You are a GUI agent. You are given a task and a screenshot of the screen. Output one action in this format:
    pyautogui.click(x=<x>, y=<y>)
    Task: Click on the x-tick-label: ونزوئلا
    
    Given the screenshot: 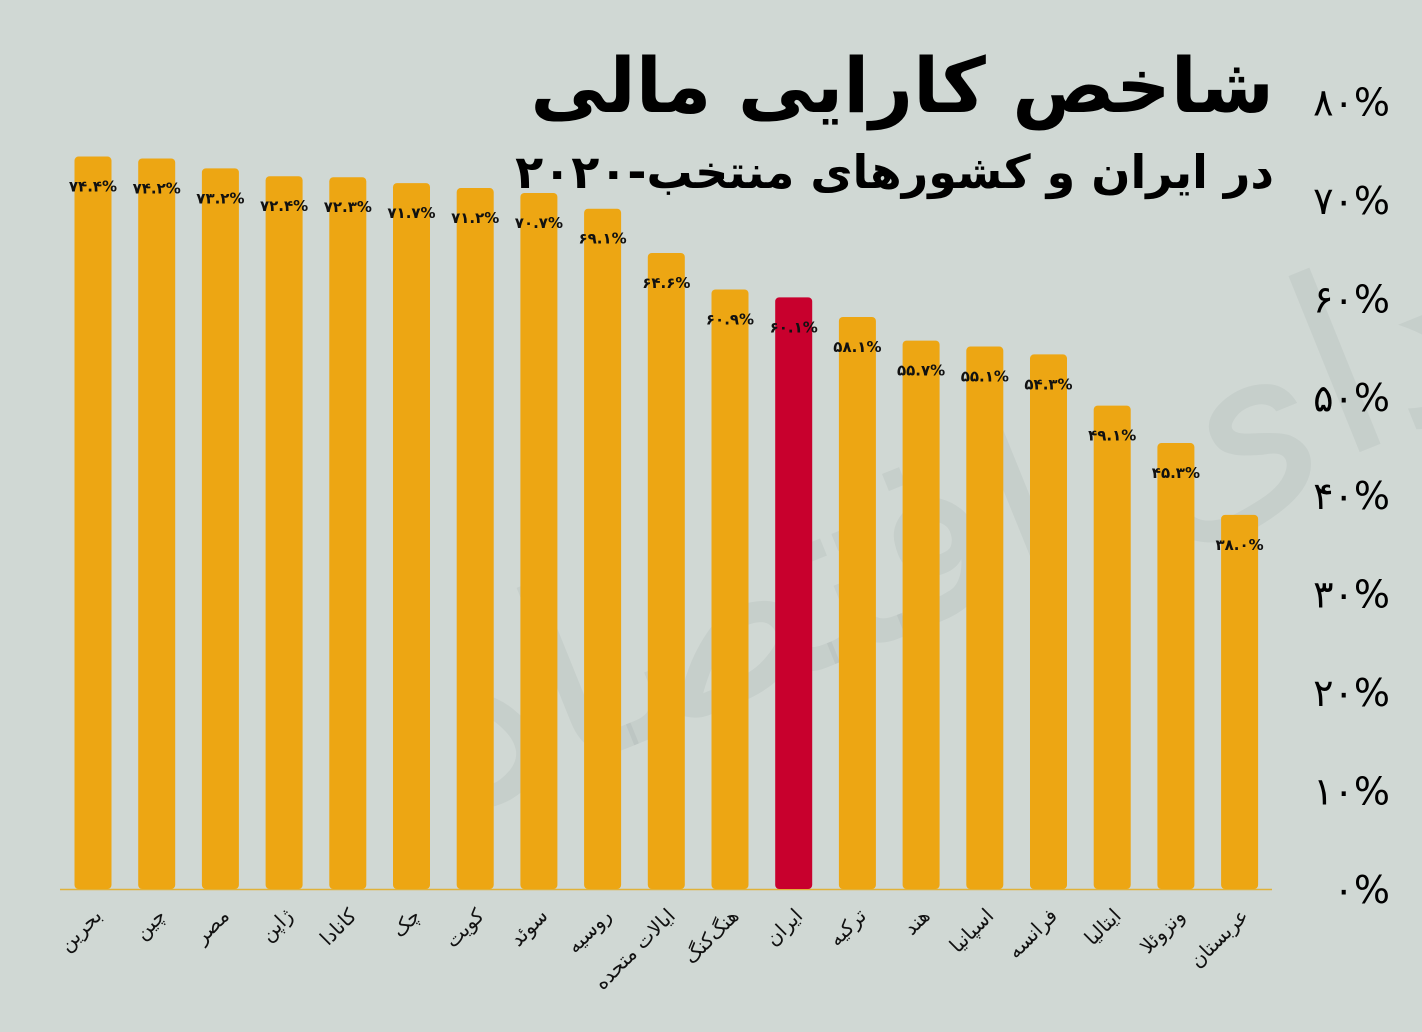 What is the action you would take?
    pyautogui.click(x=1162, y=931)
    